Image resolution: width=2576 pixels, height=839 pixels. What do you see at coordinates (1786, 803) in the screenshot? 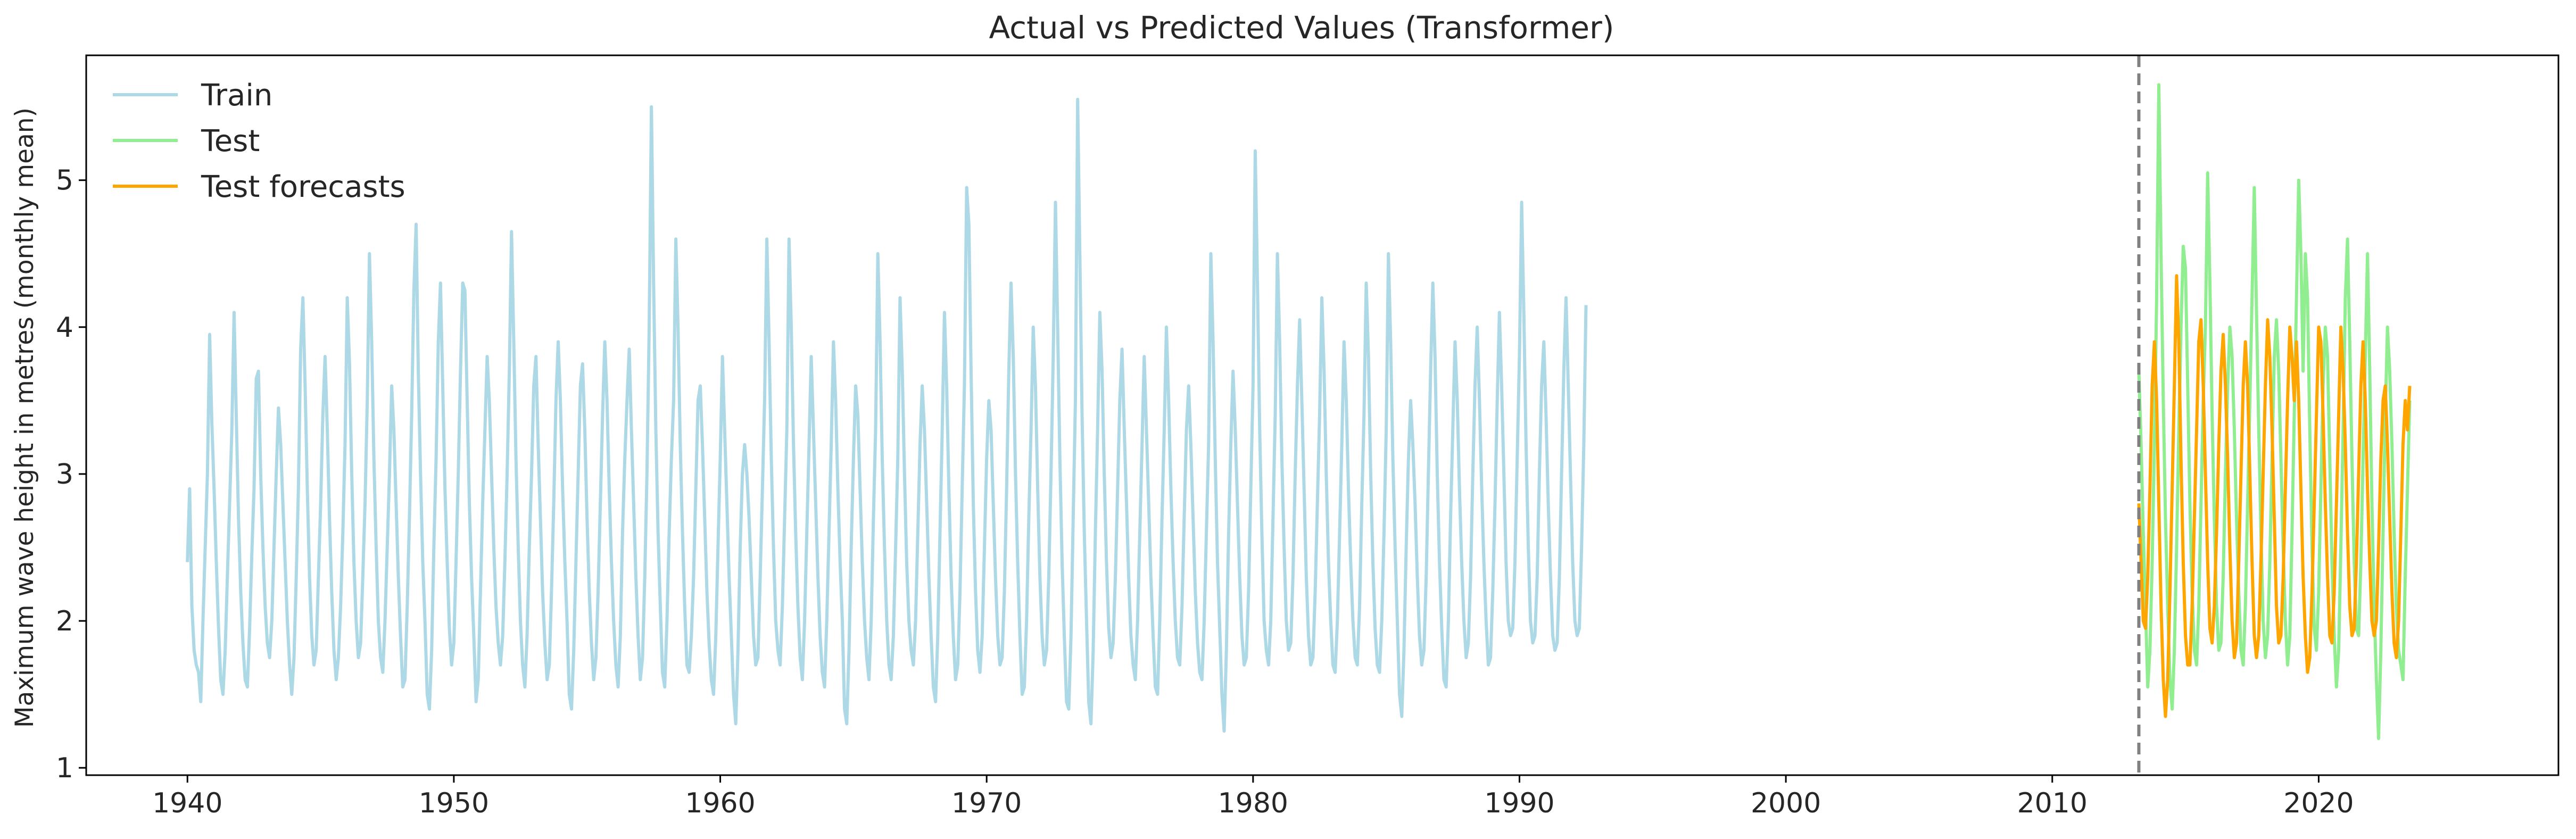
I see `x-tick-label: 2000` at bounding box center [1786, 803].